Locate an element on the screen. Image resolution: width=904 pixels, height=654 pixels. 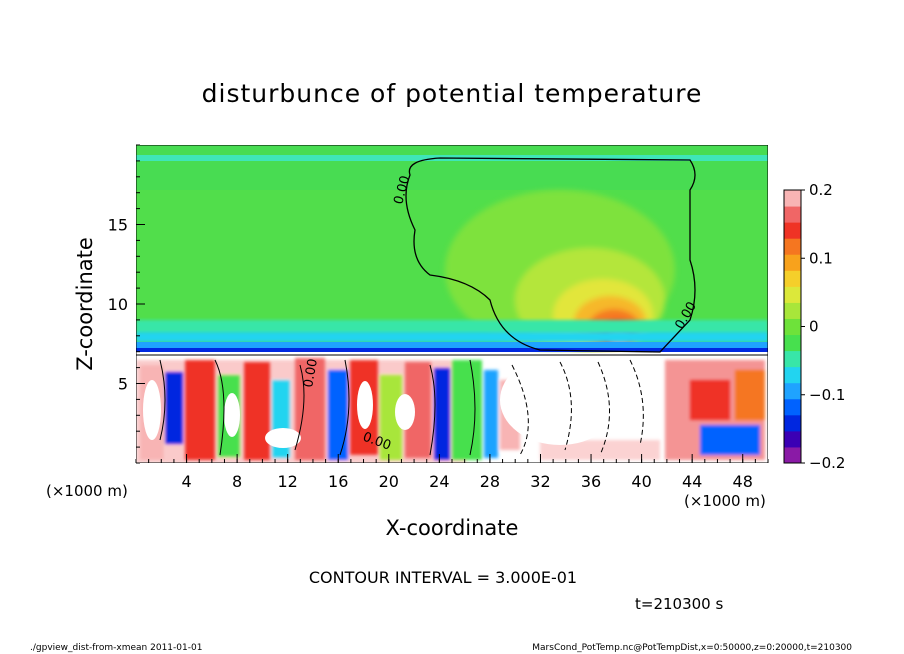
chart-title: disturbunce of potential temperature is located at coordinates (452, 93).